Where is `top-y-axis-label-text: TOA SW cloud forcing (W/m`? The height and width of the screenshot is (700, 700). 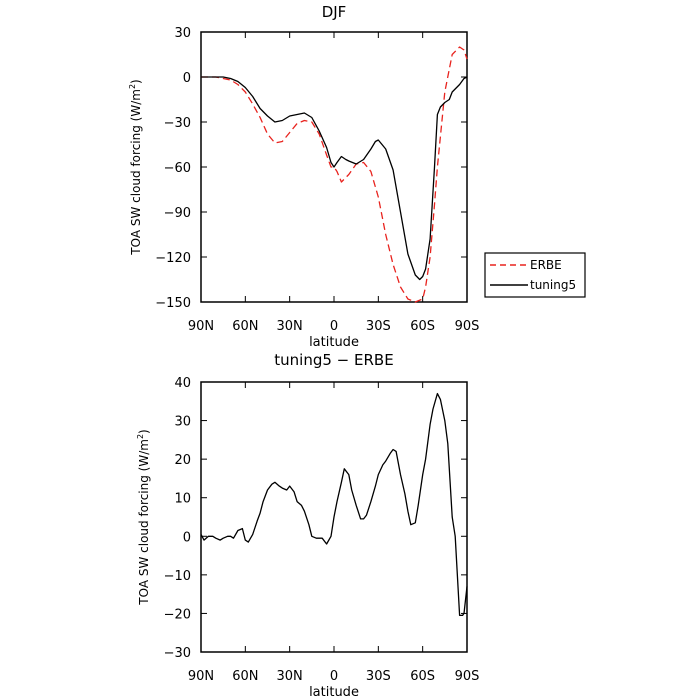
top-y-axis-label-text: TOA SW cloud forcing (W/m is located at coordinates (136, 172).